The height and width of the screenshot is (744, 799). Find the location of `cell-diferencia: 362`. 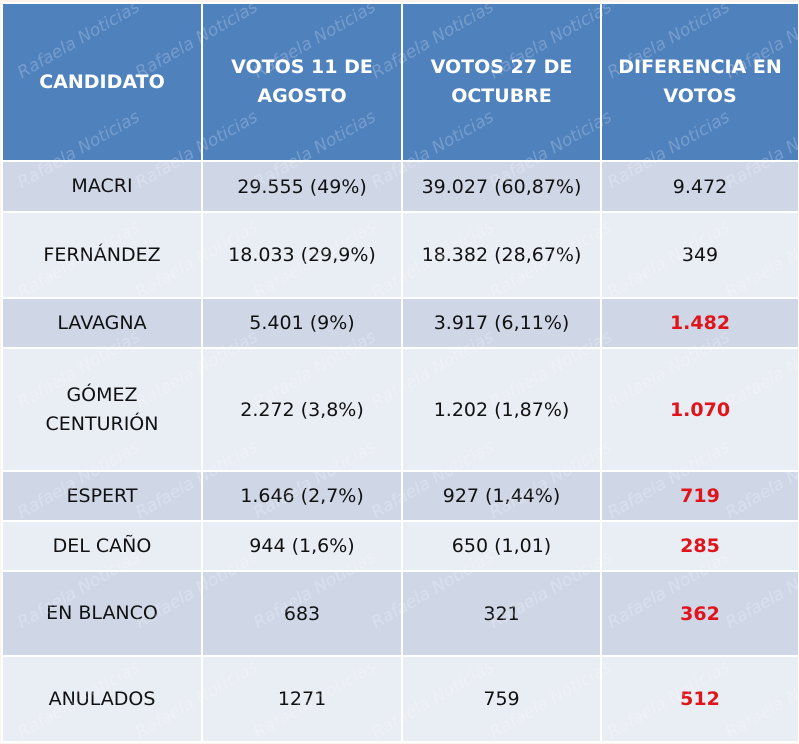

cell-diferencia: 362 is located at coordinates (699, 613).